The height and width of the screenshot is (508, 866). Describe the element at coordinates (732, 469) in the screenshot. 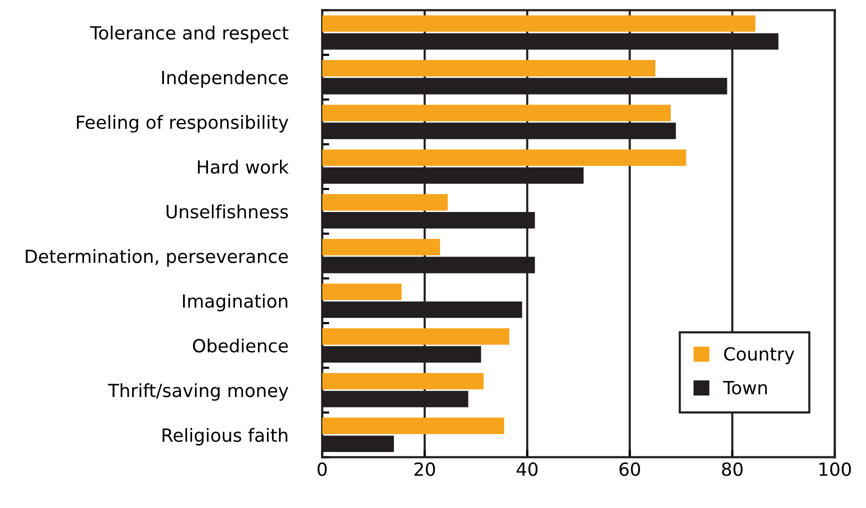

I see `x-tick-label: 80` at that location.